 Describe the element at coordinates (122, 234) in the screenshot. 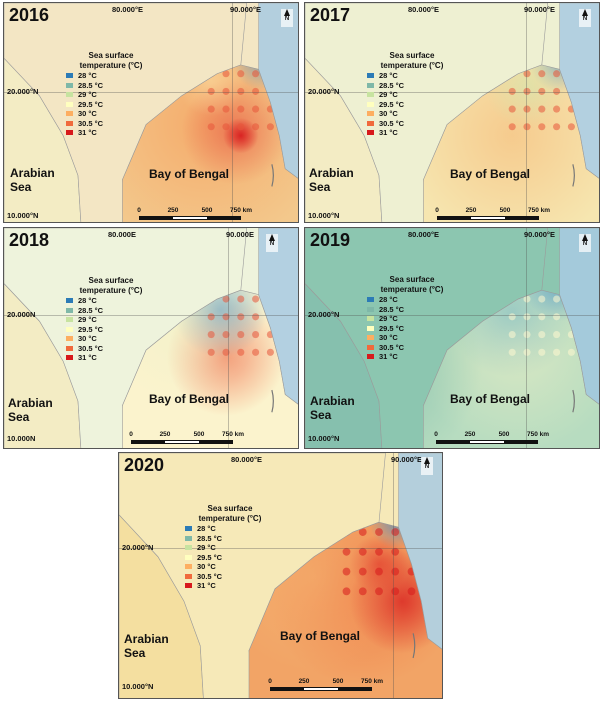

I see `longitude-label: 80.000E` at that location.